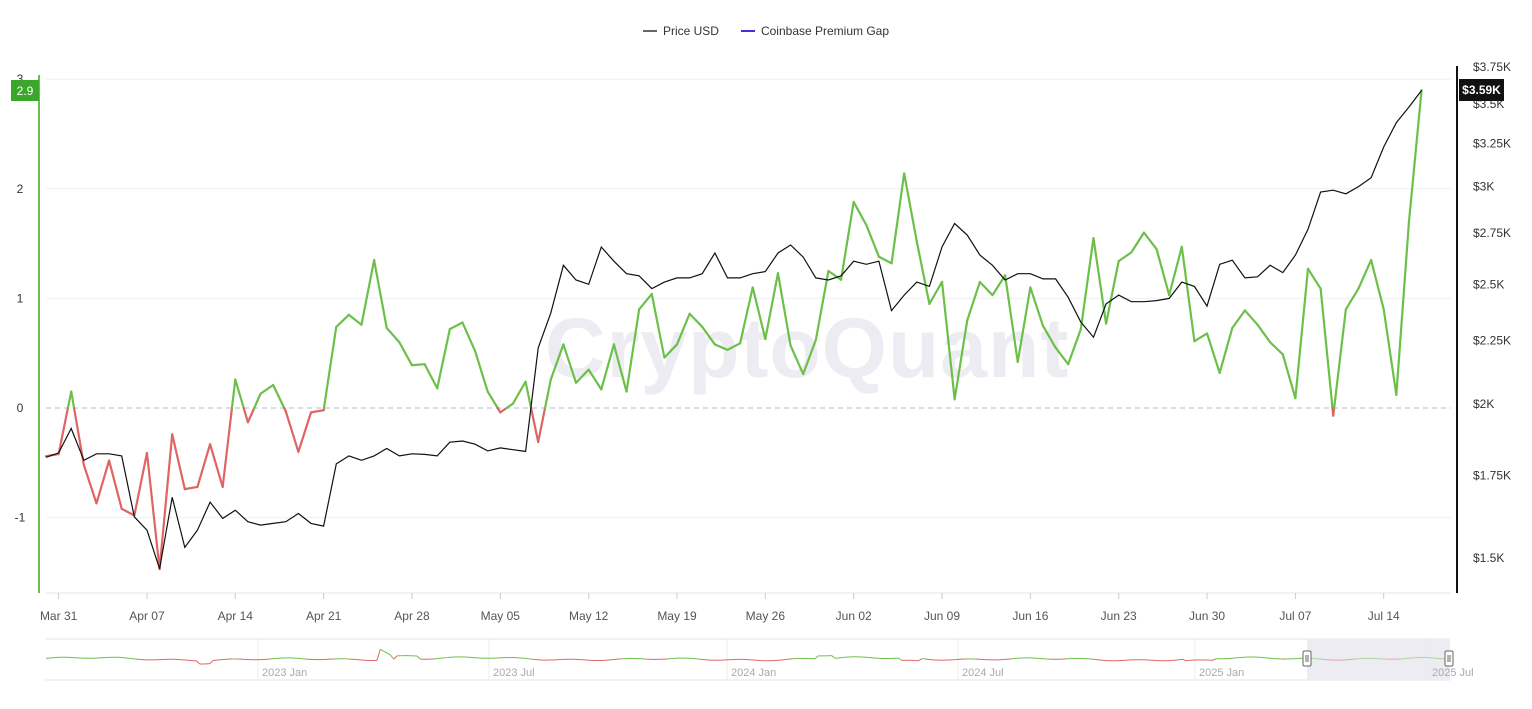  I want to click on left-axis-tick: -1, so click(20, 518).